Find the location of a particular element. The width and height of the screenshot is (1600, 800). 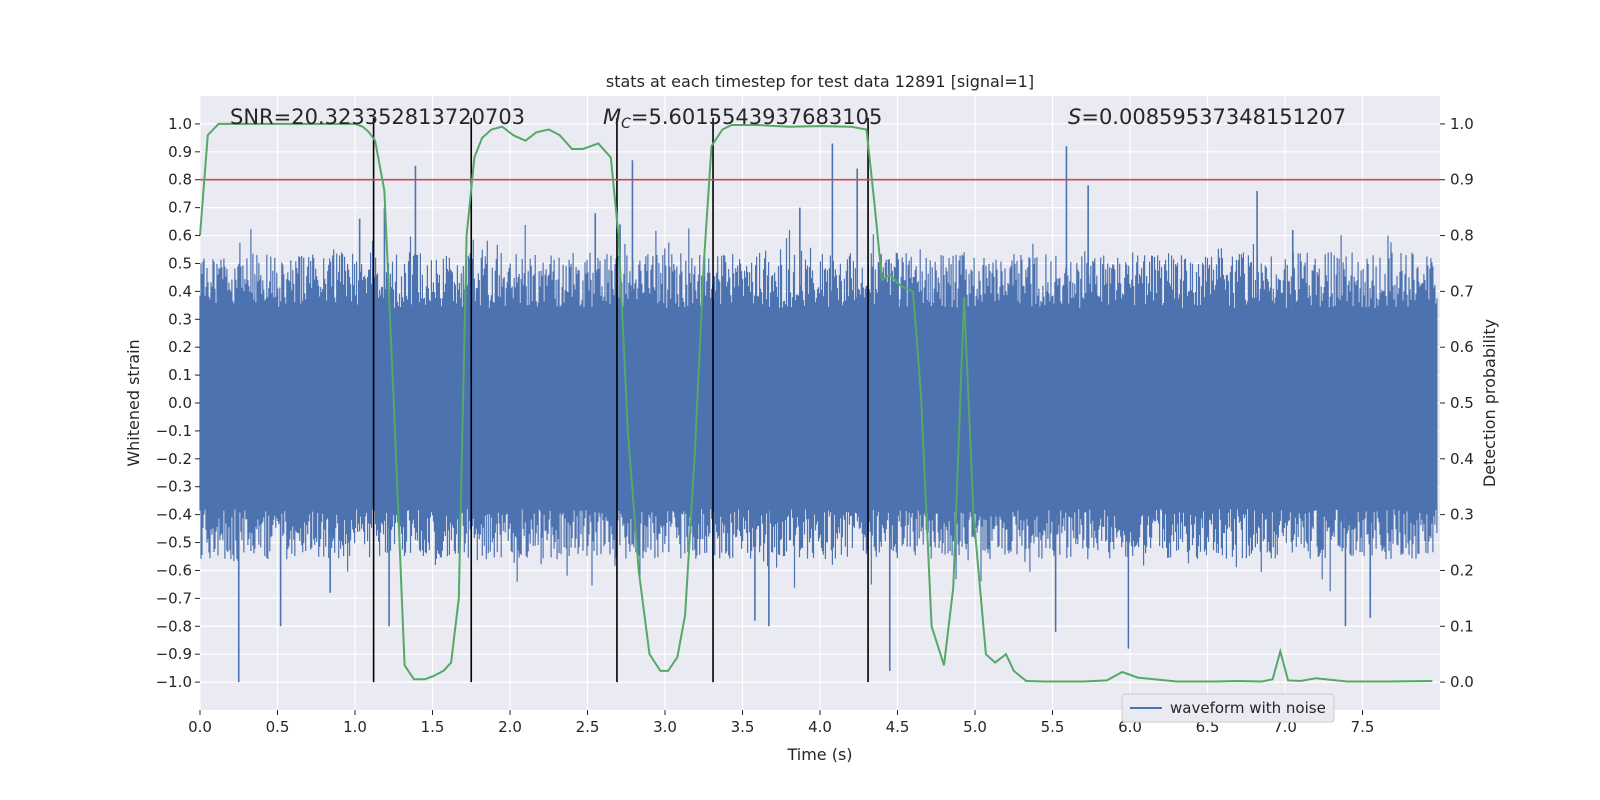

y2-tick-label: 0.6 is located at coordinates (1462, 347).